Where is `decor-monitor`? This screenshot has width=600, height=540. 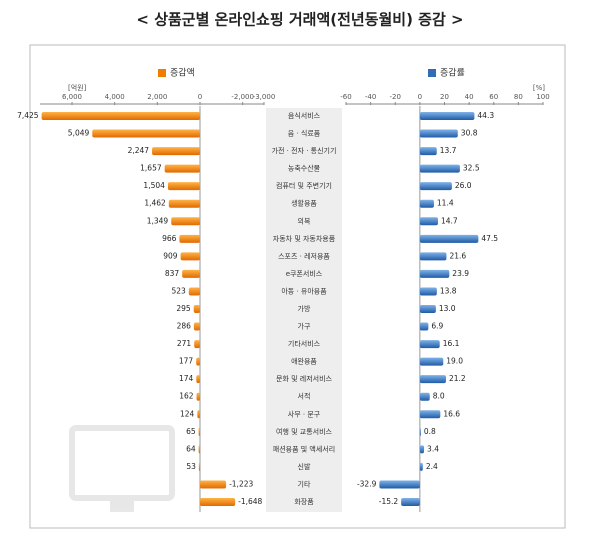
decor-monitor is located at coordinates (122, 468).